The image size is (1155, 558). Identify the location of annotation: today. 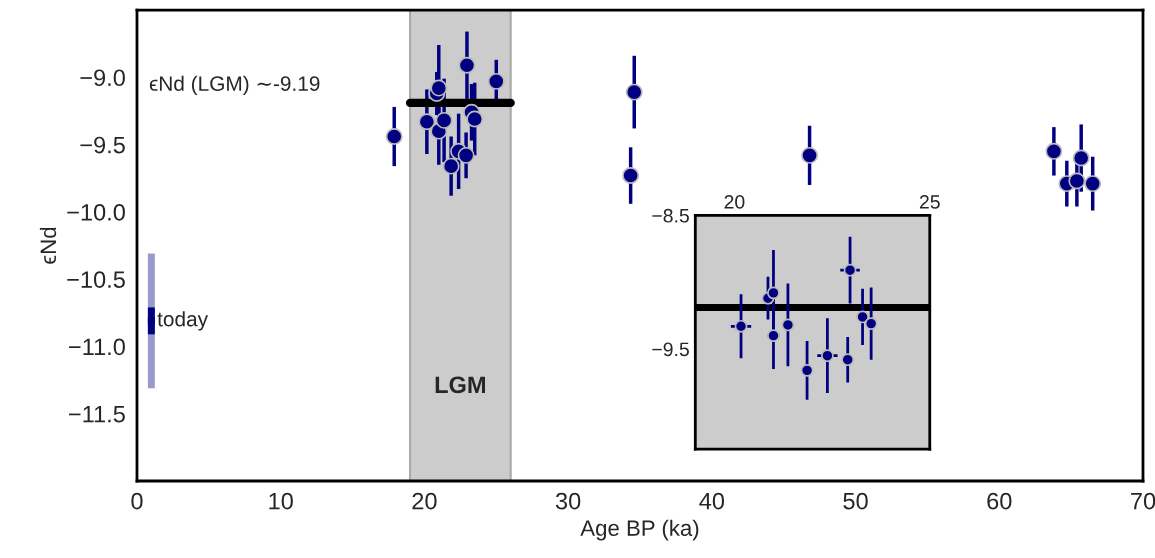
(183, 321).